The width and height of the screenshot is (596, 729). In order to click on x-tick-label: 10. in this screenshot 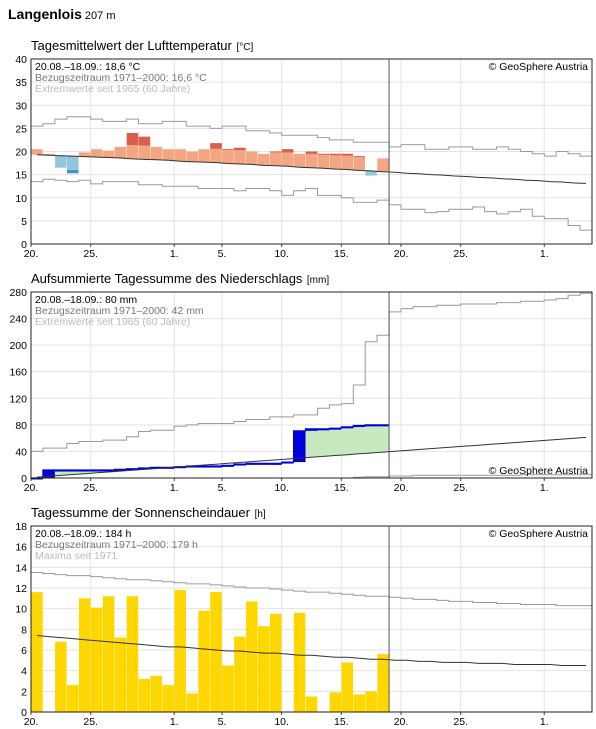, I will do `click(281, 254)`.